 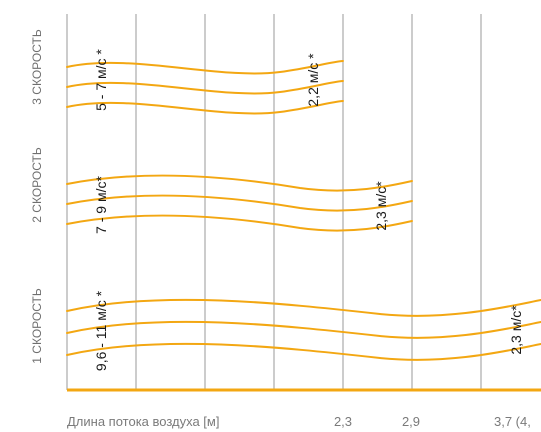 What do you see at coordinates (516, 330) in the screenshot?
I see `speed-1-end-velocity: 2,3 м/с*` at bounding box center [516, 330].